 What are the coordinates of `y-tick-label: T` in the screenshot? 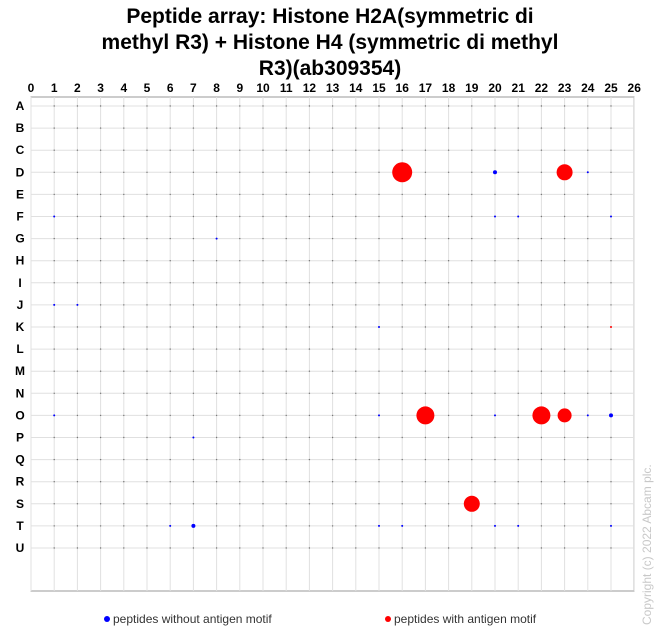 It's located at (20, 526).